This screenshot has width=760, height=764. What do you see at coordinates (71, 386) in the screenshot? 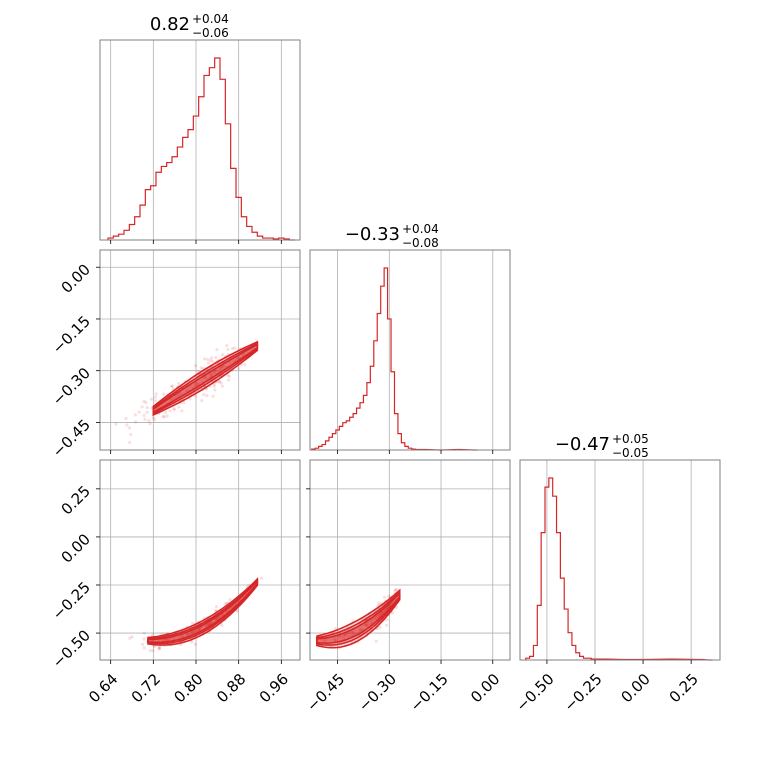
I see `y-tick-label-1-1: −0.30` at bounding box center [71, 386].